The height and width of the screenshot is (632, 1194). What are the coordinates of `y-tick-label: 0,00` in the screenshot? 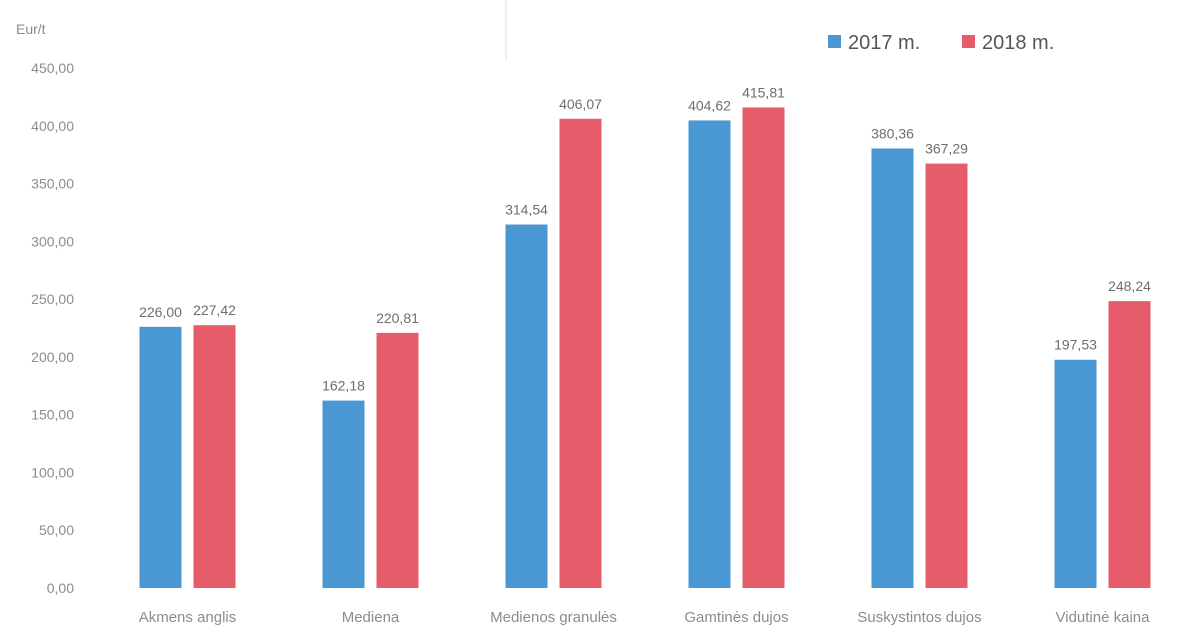 It's located at (60, 588).